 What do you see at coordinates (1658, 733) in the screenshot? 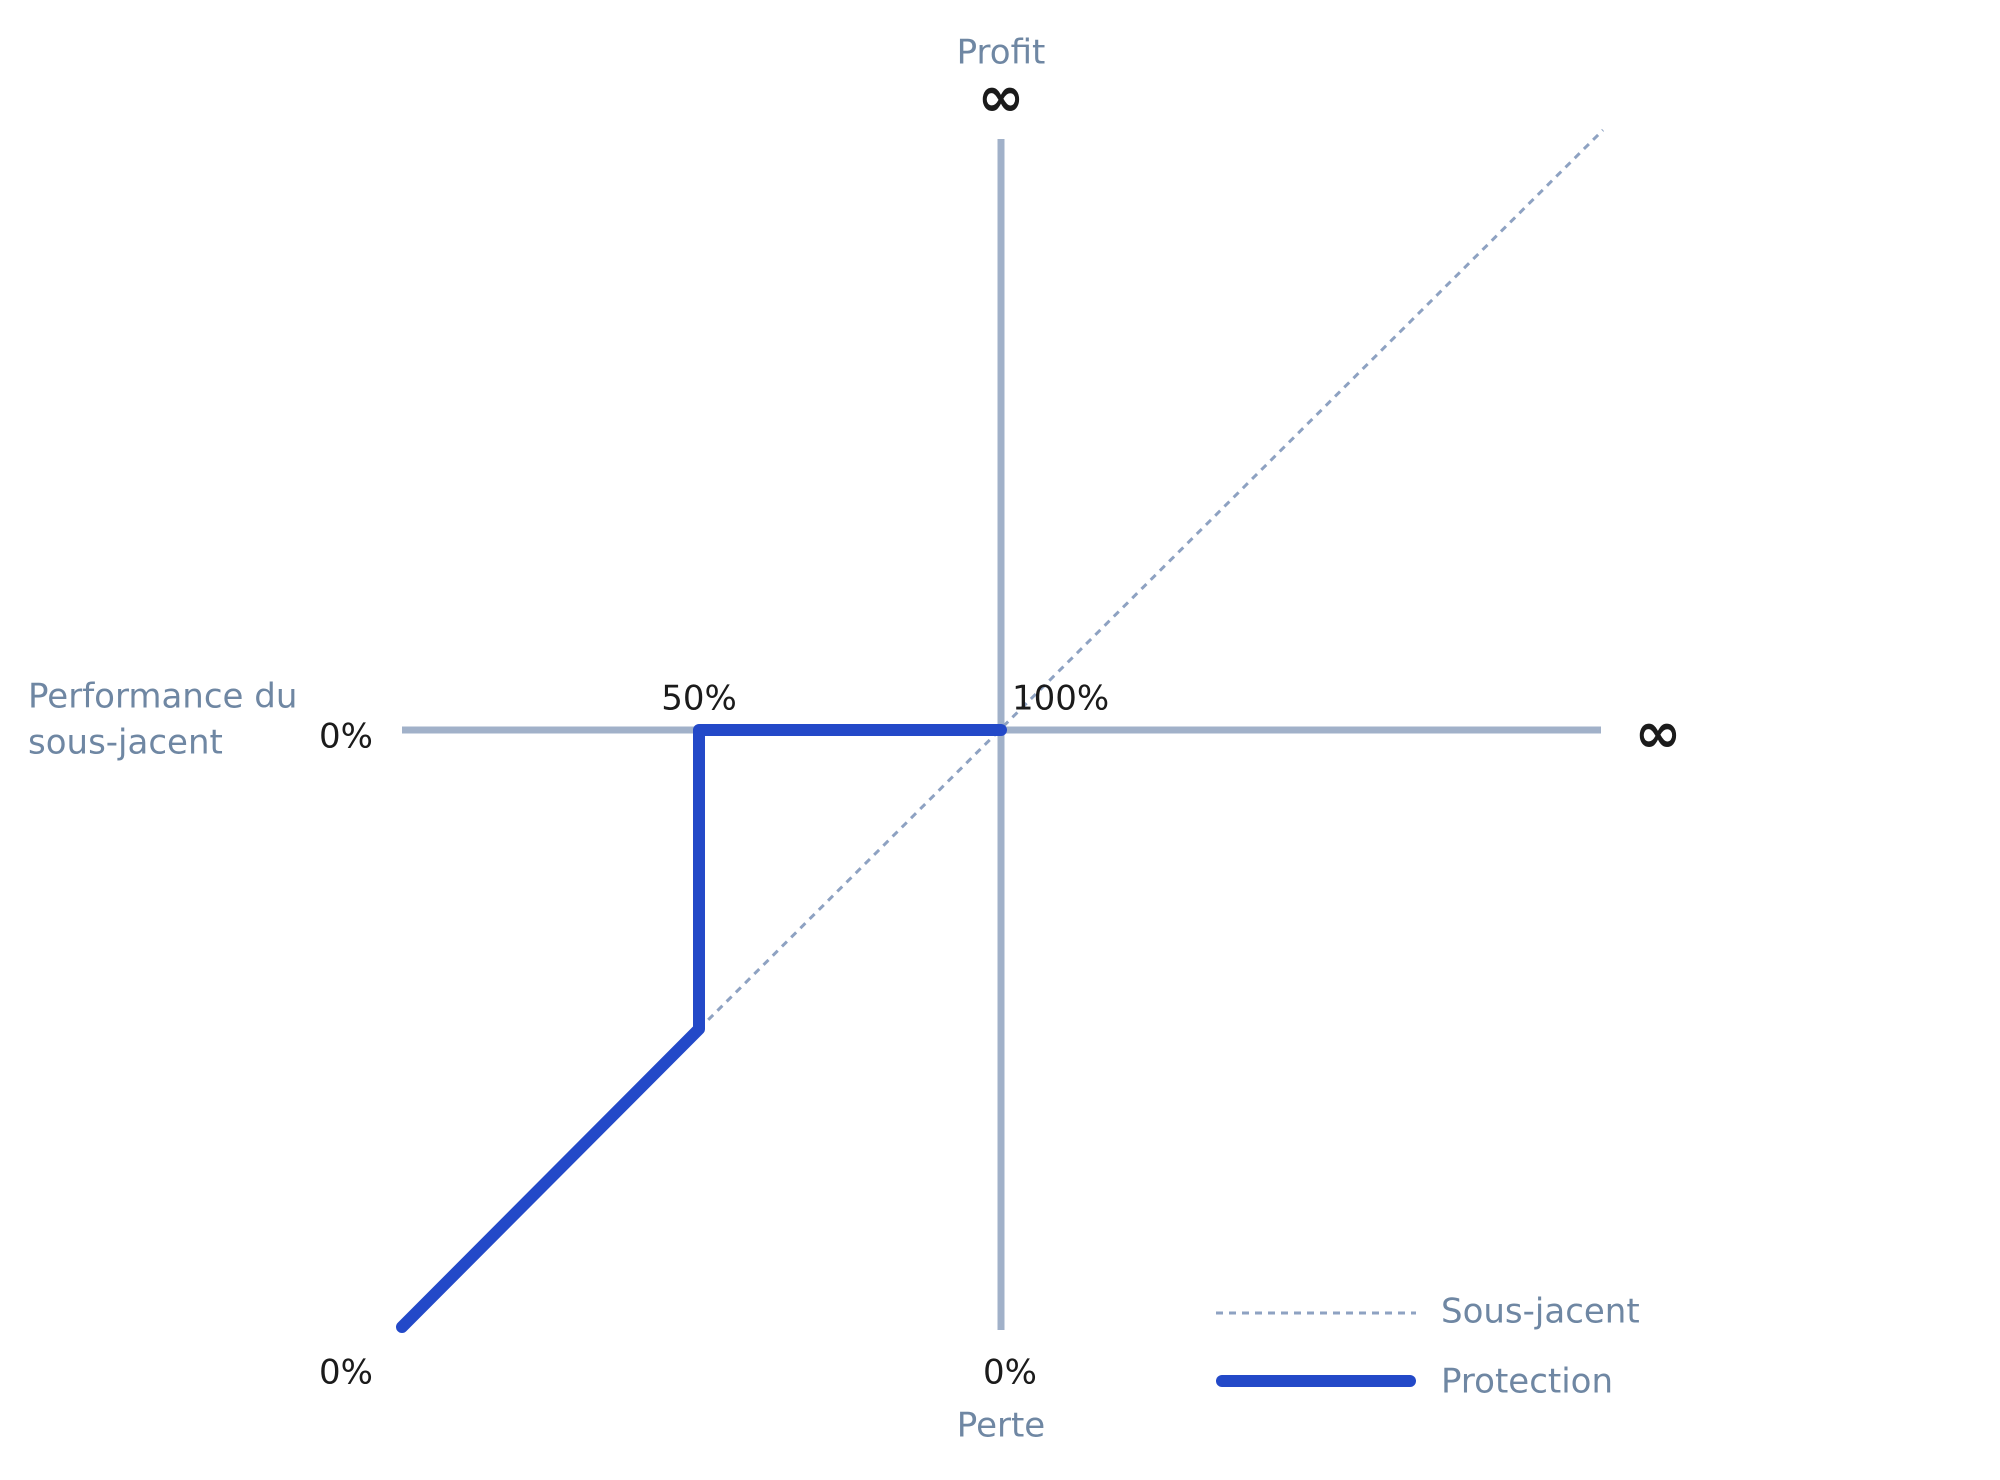
I see `x-infinity: ∞` at bounding box center [1658, 733].